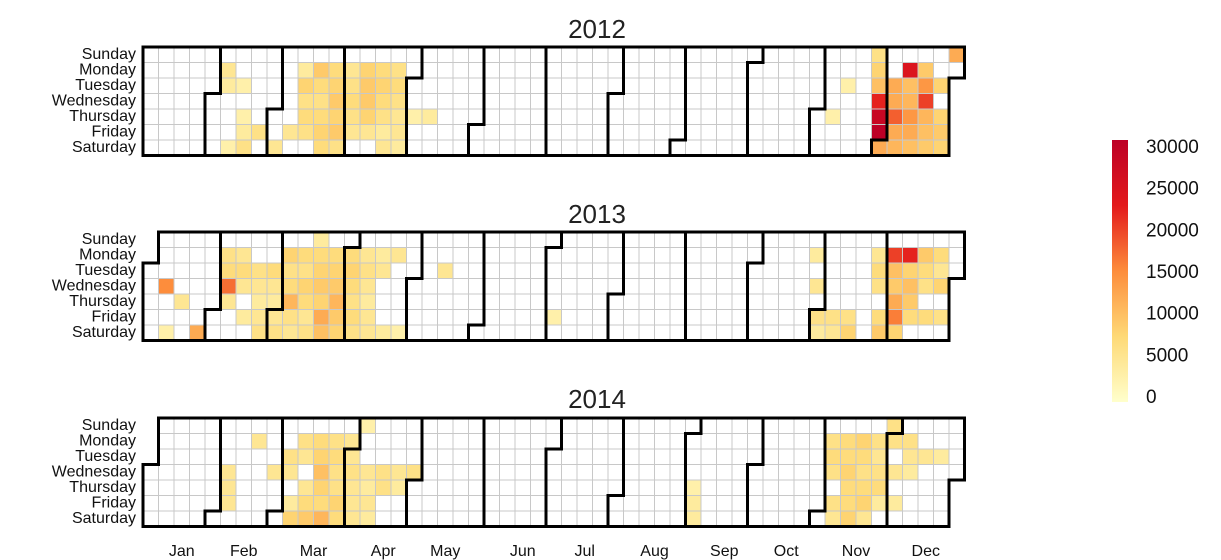 This screenshot has height=560, width=1221. I want to click on month-label-oct: Oct, so click(786, 551).